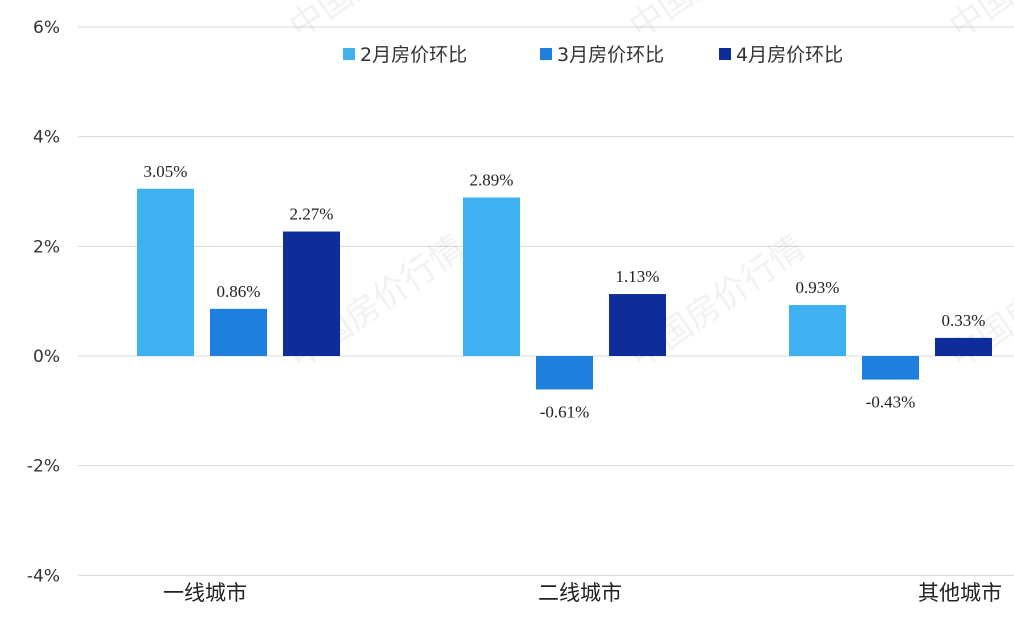 The height and width of the screenshot is (627, 1014). Describe the element at coordinates (964, 320) in the screenshot. I see `data-label: 0.33%` at that location.